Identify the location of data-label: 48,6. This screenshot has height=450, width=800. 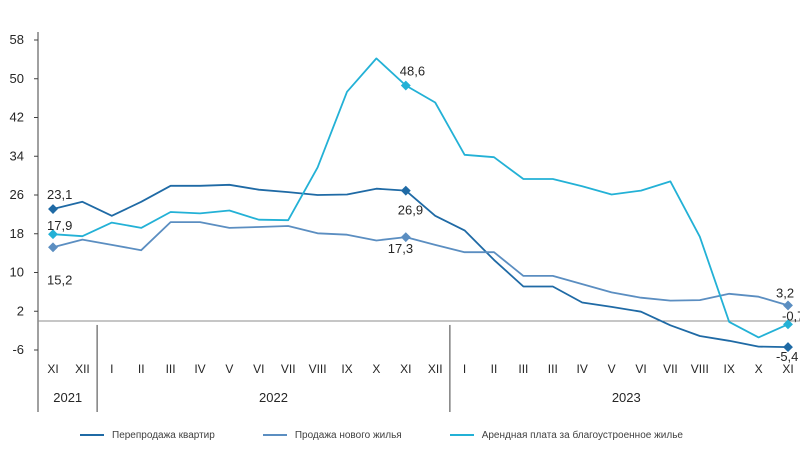
(412, 71).